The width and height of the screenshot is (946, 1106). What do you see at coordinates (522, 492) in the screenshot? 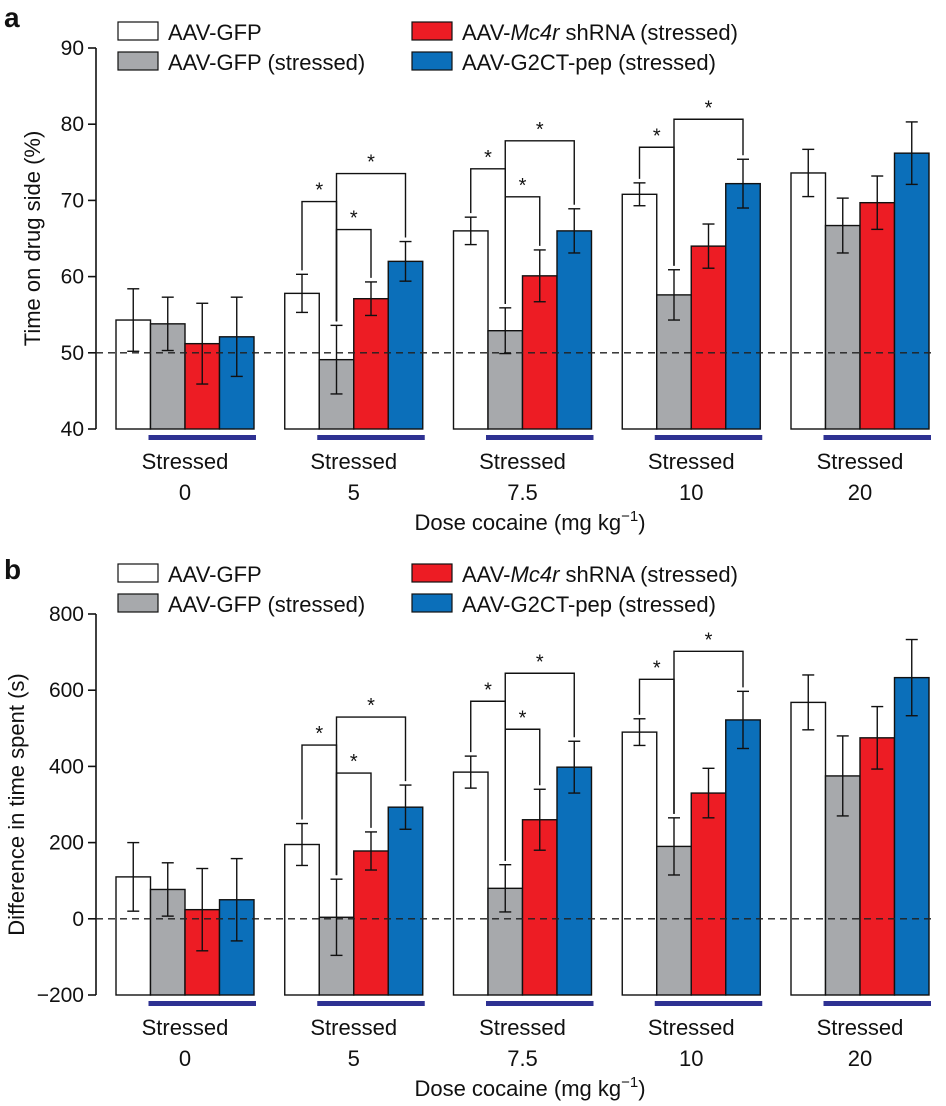
I see `x-category-label: 7.5` at bounding box center [522, 492].